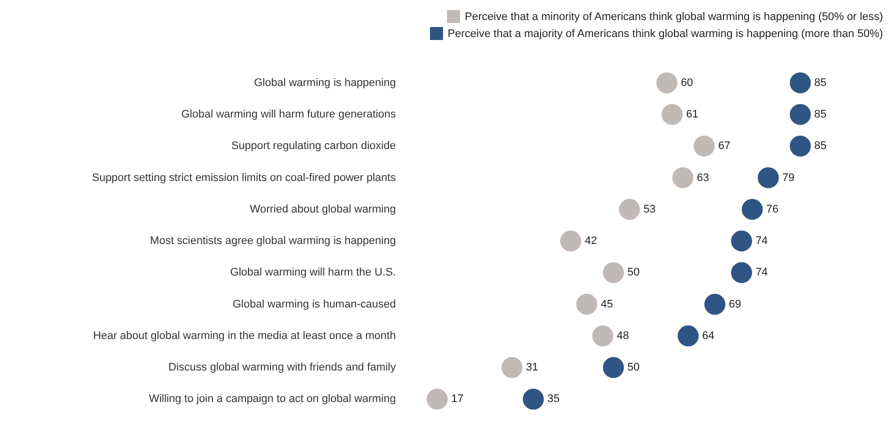  Describe the element at coordinates (244, 336) in the screenshot. I see `y-tick-label: Hear about global warming in the media at least once a month` at that location.